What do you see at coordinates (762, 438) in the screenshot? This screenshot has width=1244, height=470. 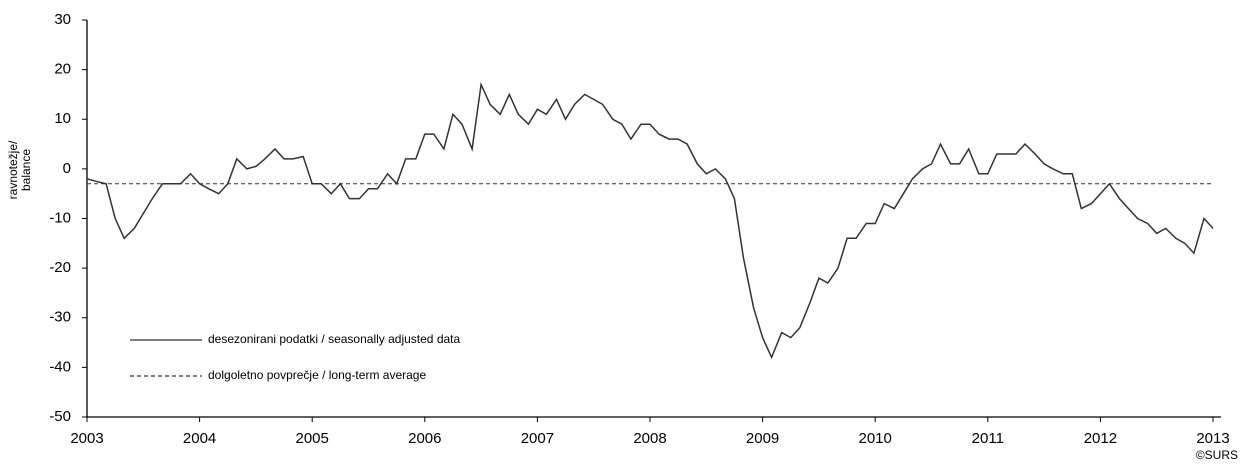 I see `x-tick-label: 2009` at bounding box center [762, 438].